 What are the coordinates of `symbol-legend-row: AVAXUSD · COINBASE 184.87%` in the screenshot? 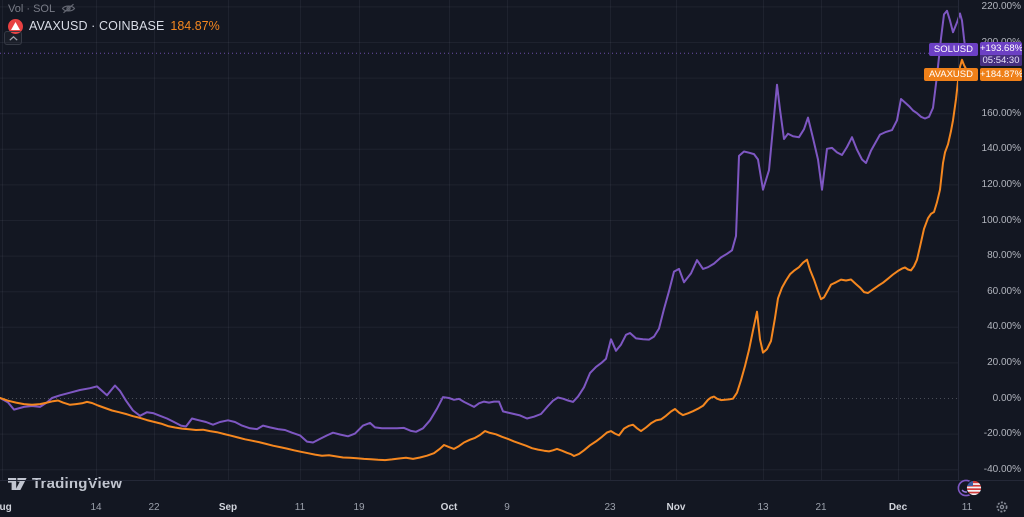 It's located at (114, 26).